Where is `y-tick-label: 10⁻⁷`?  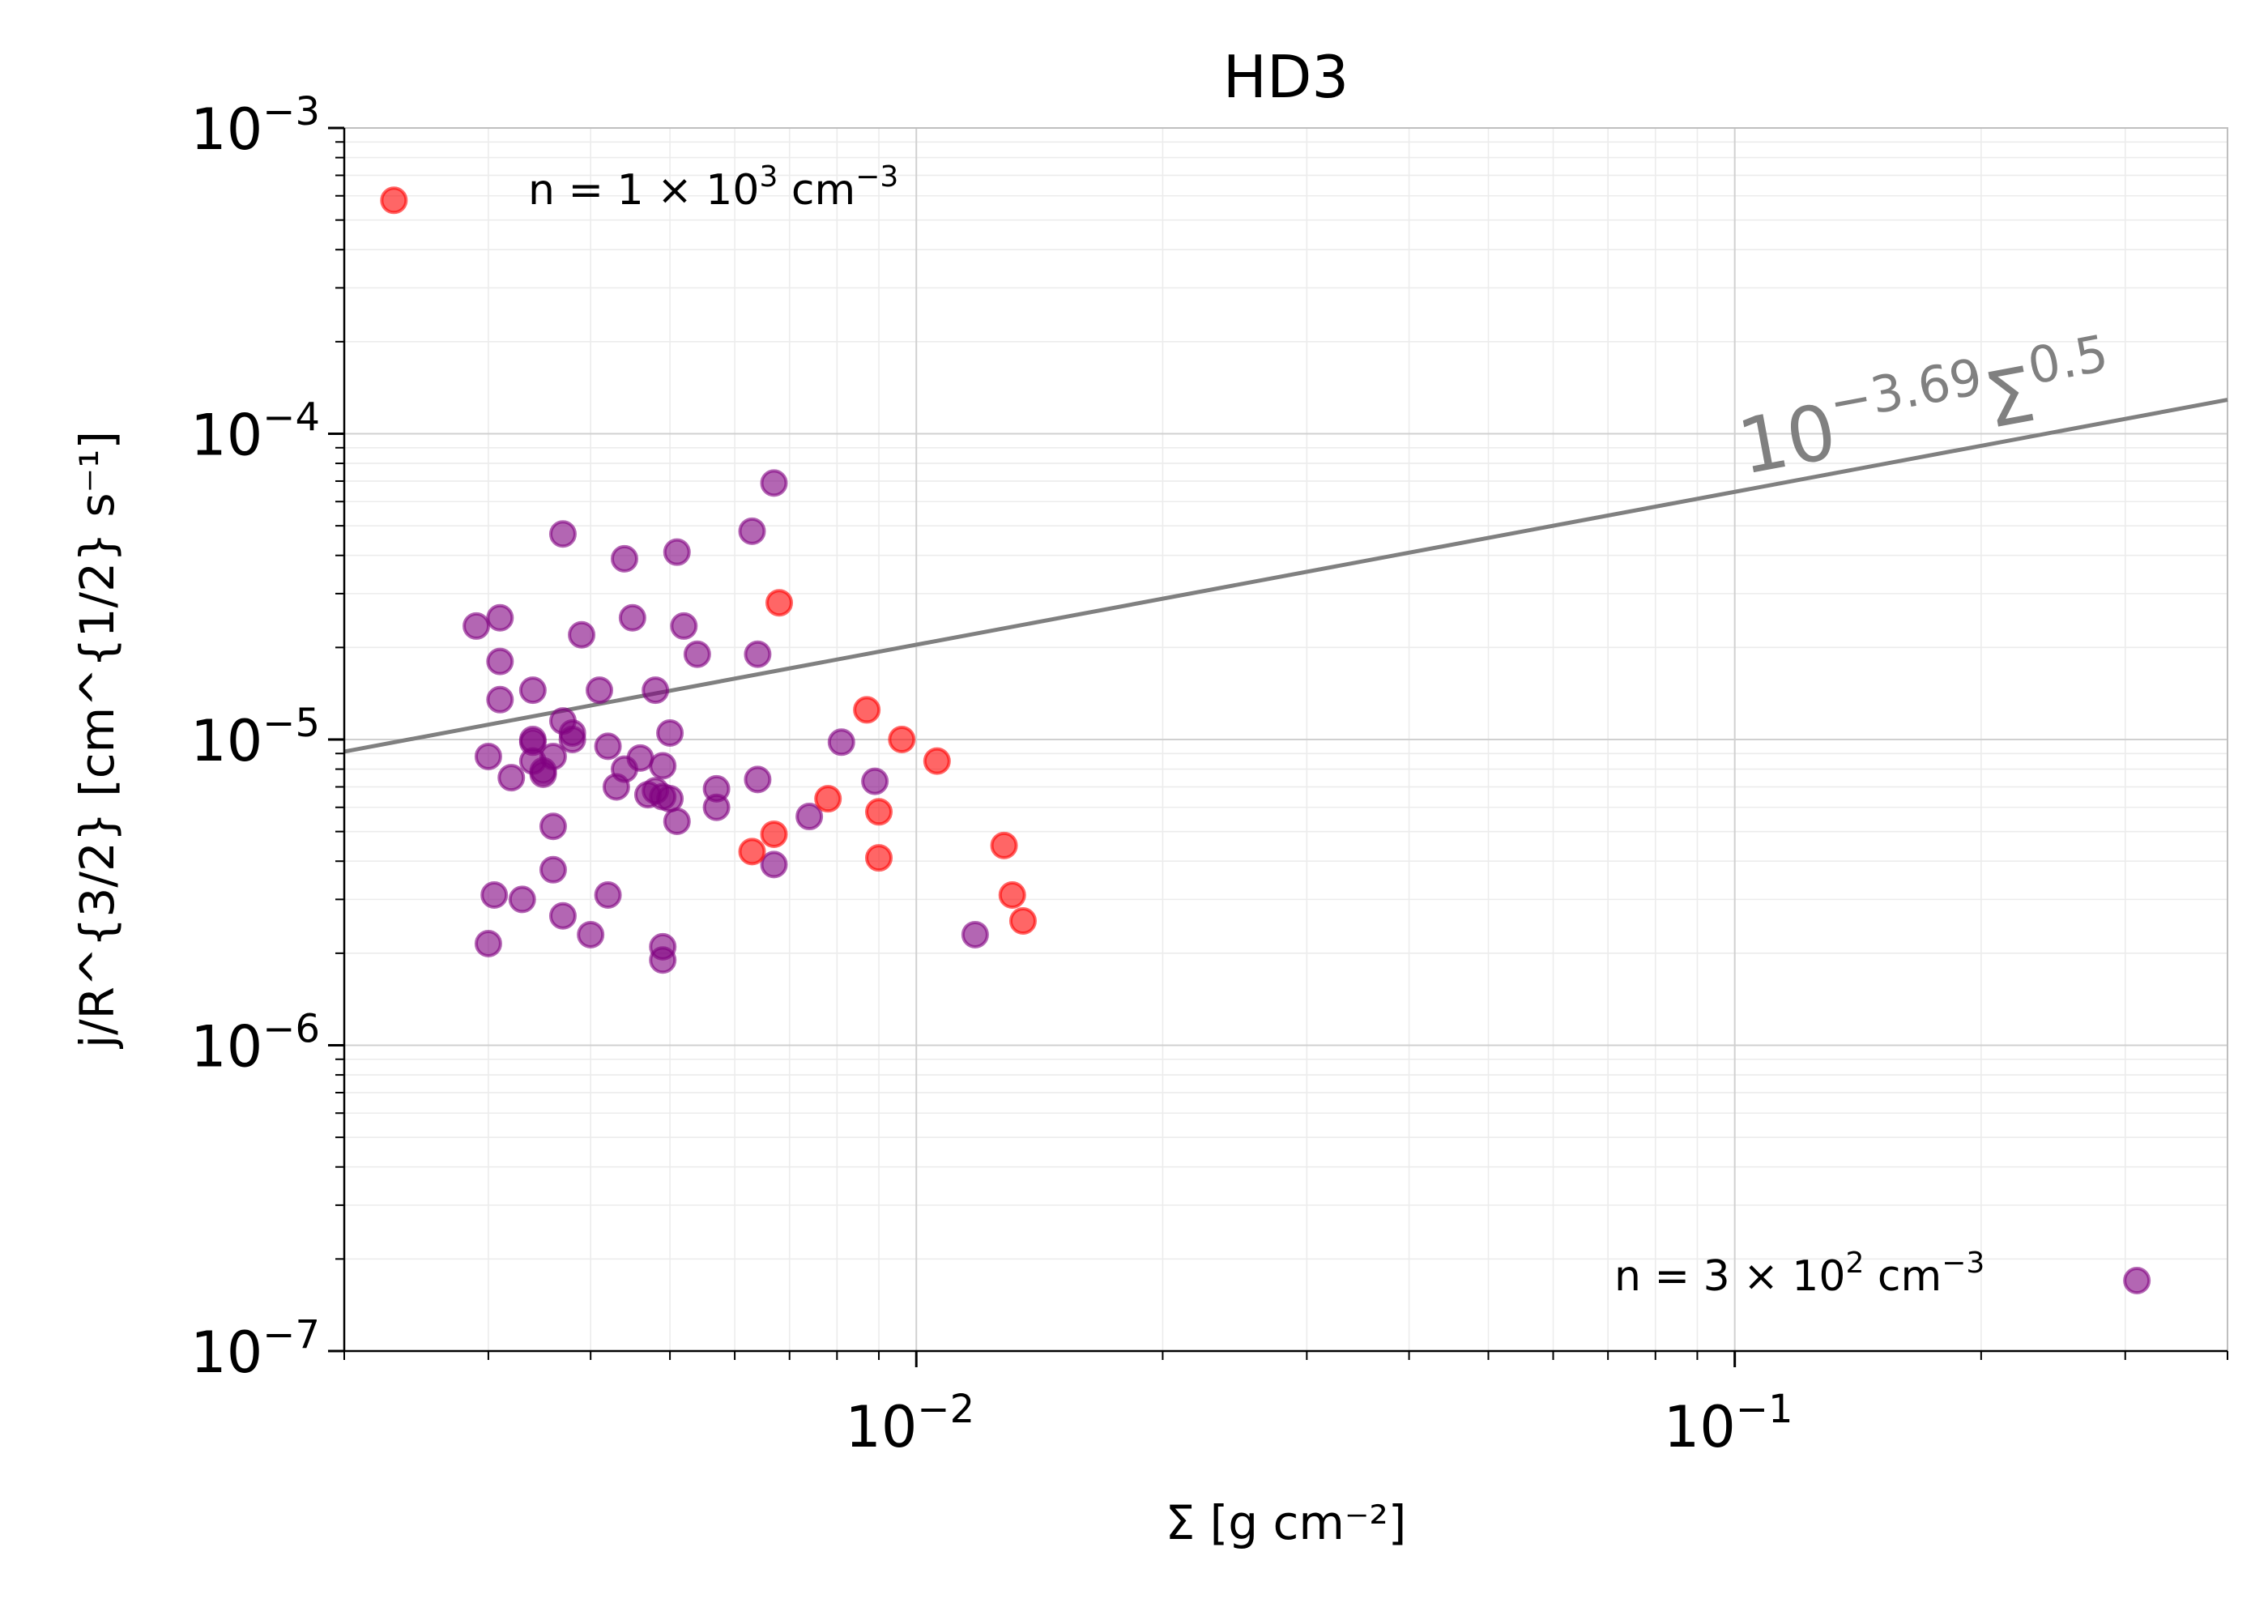
y-tick-label: 10⁻⁷ is located at coordinates (255, 1349).